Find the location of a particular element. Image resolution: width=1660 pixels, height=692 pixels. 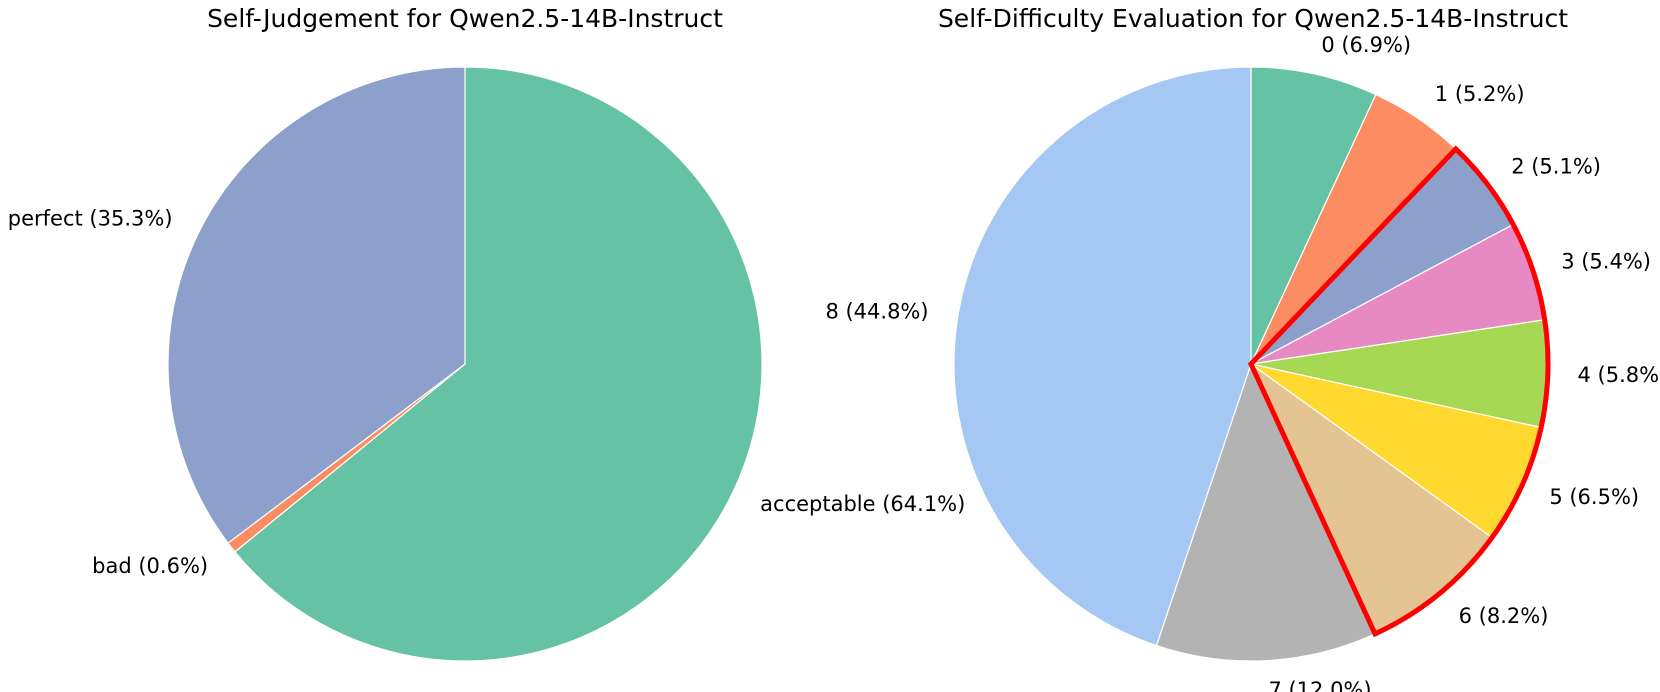

highlight-outline is located at coordinates (1399, 391).